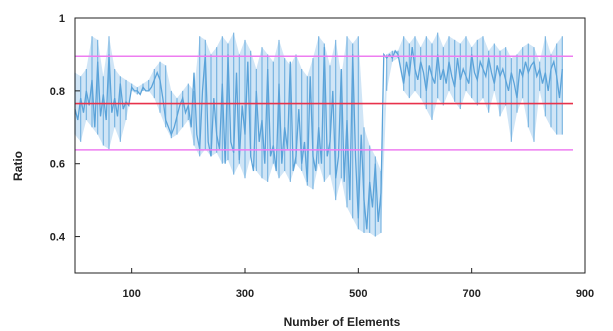  What do you see at coordinates (57, 92) in the screenshot?
I see `y-tick-label: 0.8` at bounding box center [57, 92].